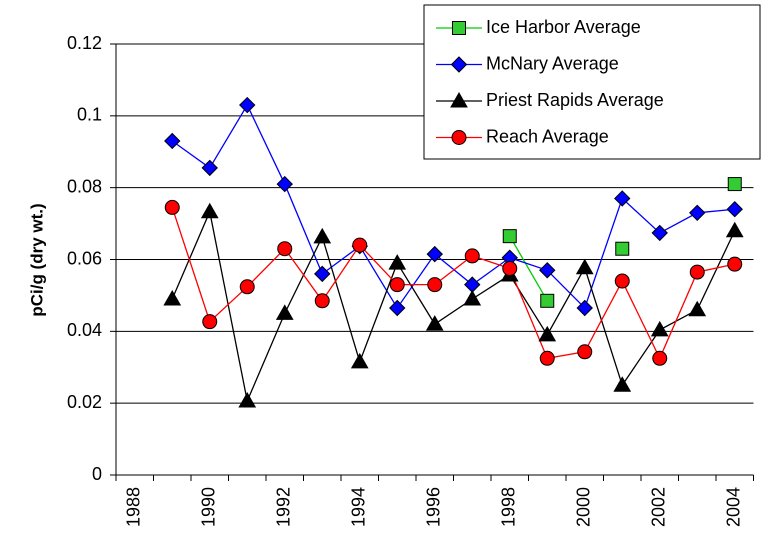 Image resolution: width=768 pixels, height=551 pixels. I want to click on y-tick-label: 0.1, so click(89, 115).